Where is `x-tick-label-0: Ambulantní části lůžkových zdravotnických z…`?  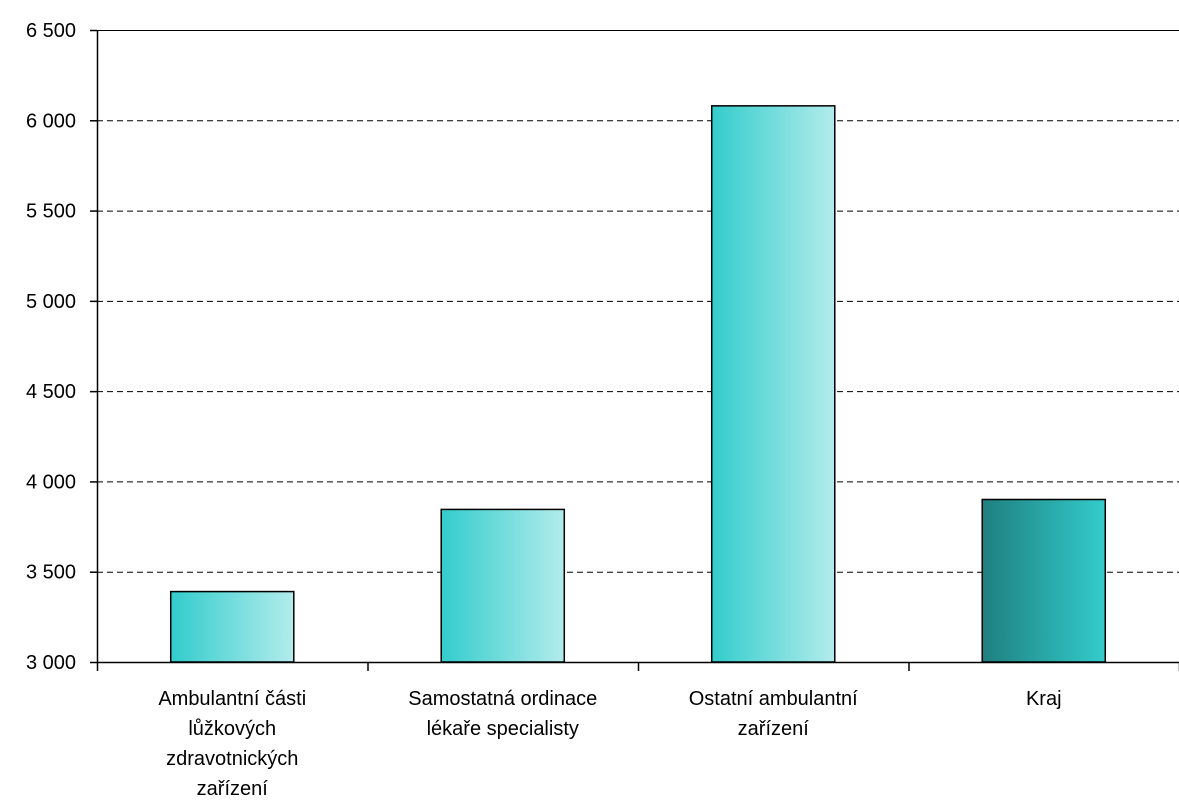 x-tick-label-0: Ambulantní části lůžkových zdravotnických z… is located at coordinates (232, 744).